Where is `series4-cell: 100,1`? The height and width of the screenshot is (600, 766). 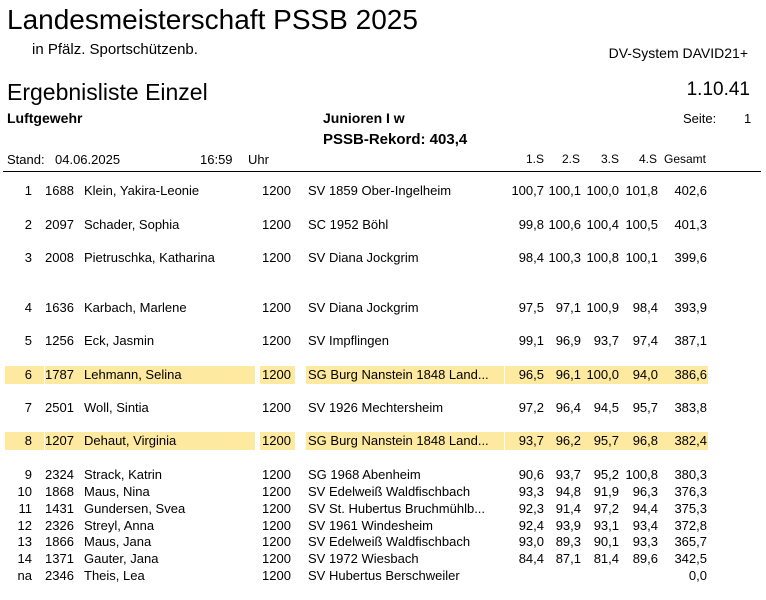 series4-cell: 100,1 is located at coordinates (641, 257).